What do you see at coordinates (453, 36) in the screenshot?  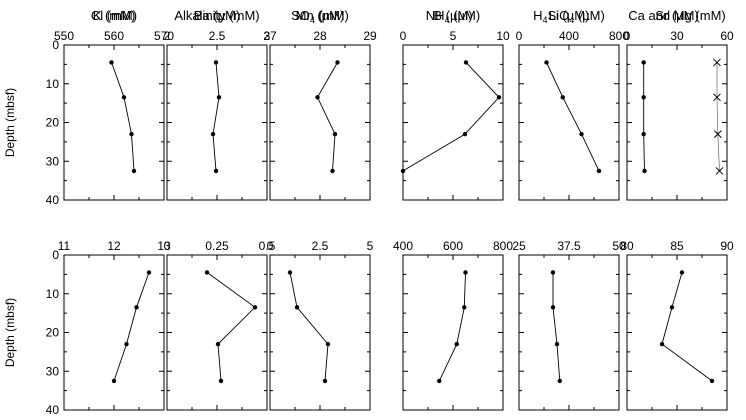 I see `x-tick-label: 5` at bounding box center [453, 36].